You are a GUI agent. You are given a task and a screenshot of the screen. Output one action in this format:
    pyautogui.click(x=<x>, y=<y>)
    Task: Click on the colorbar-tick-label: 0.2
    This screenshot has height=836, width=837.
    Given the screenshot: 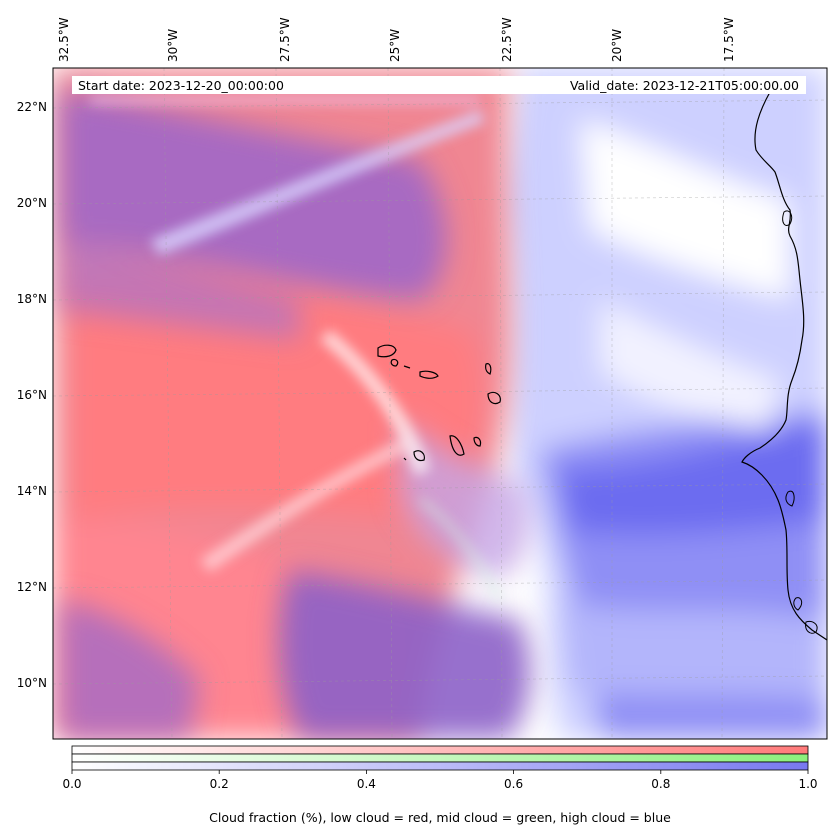 What is the action you would take?
    pyautogui.click(x=219, y=784)
    